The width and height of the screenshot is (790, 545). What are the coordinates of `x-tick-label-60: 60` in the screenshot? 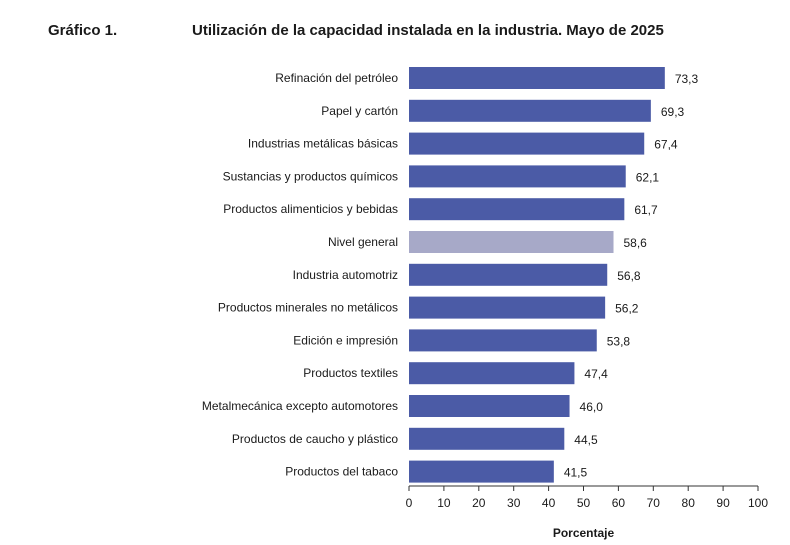 It's located at (619, 503).